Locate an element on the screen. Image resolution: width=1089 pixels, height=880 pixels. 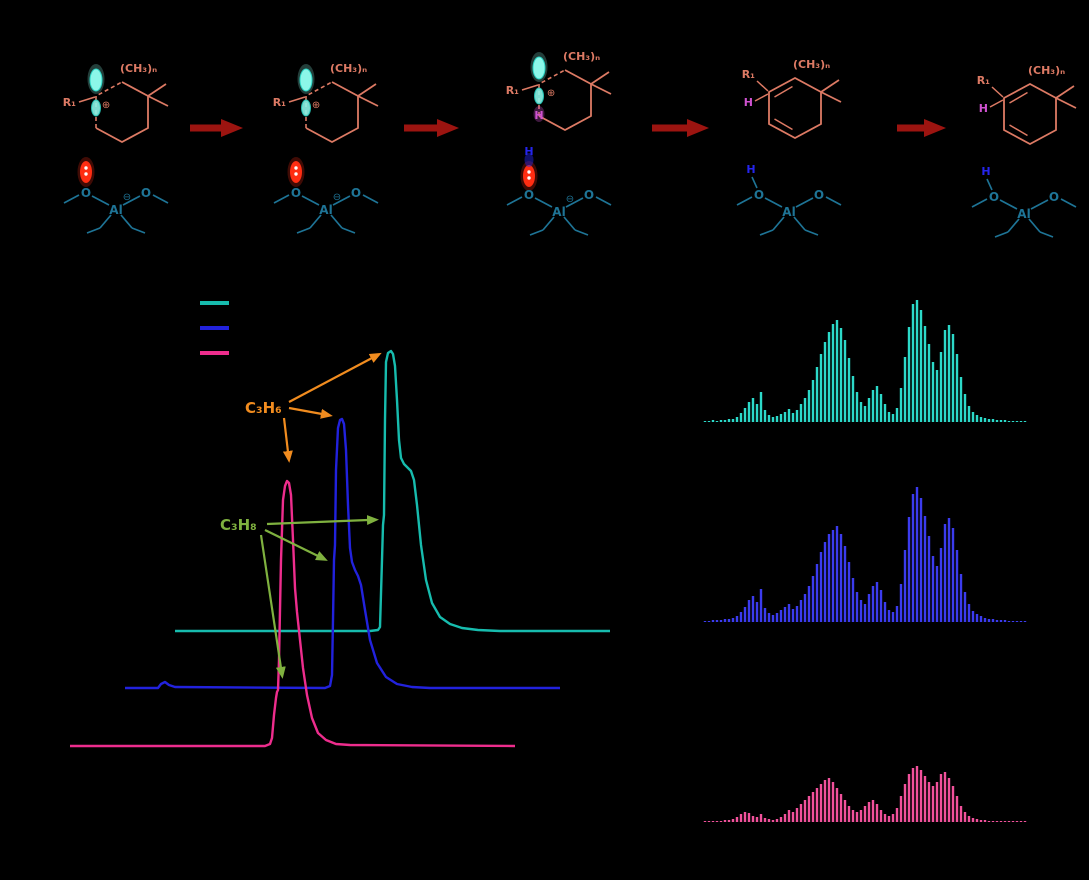
spectrum-blue is located at coordinates (865, 554).